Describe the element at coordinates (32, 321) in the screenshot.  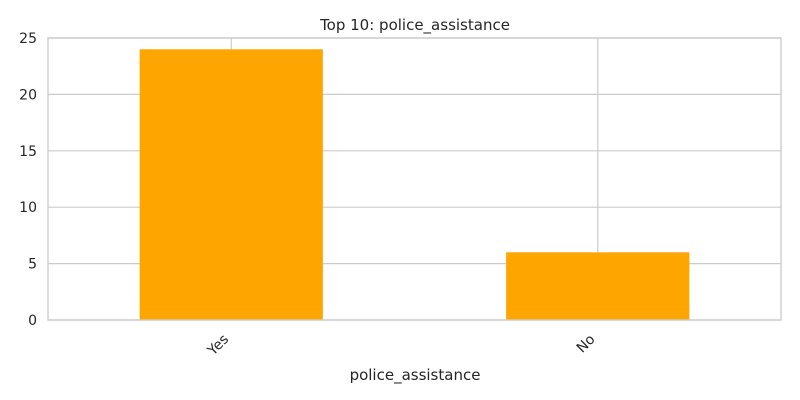
I see `y-tick-label: 0` at that location.